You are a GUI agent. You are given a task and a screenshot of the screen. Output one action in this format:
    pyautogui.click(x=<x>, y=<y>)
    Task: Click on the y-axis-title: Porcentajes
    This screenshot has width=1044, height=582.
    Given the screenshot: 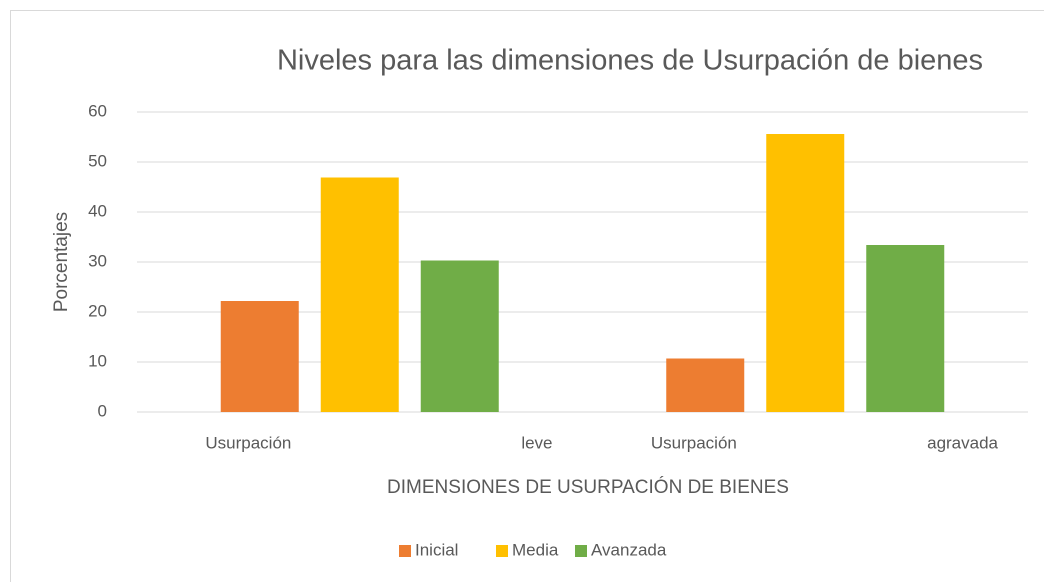 What is the action you would take?
    pyautogui.click(x=61, y=262)
    